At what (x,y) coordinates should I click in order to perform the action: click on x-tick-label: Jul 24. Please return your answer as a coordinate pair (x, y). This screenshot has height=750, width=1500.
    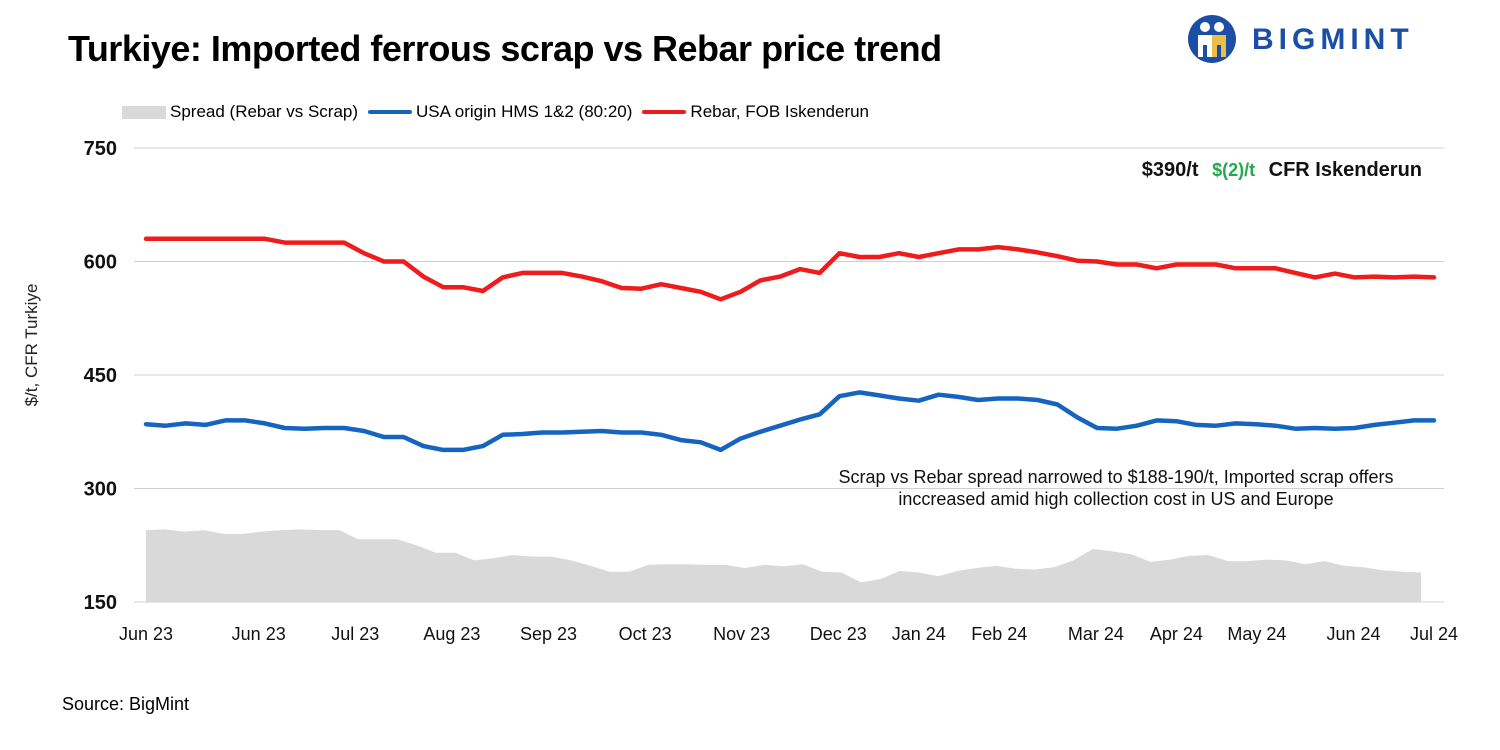
    Looking at the image, I should click on (1434, 634).